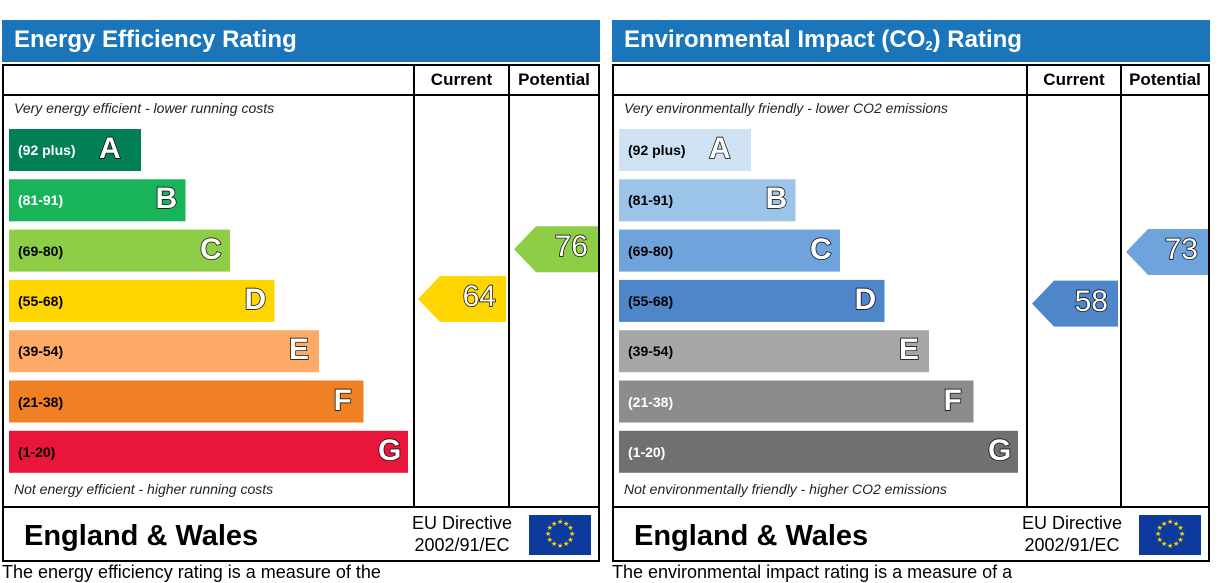 This screenshot has height=583, width=1227. Describe the element at coordinates (657, 150) in the screenshot. I see `eir-band-range-a: (92 plus)` at that location.